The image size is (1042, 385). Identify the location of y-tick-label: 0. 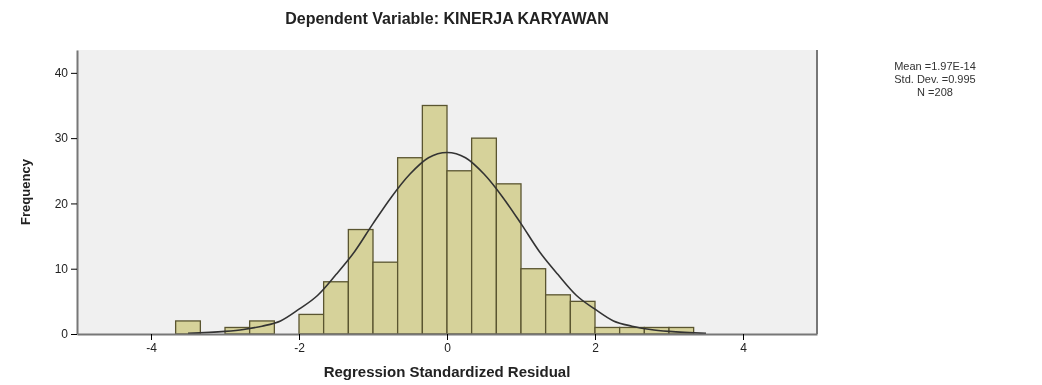
(65, 334).